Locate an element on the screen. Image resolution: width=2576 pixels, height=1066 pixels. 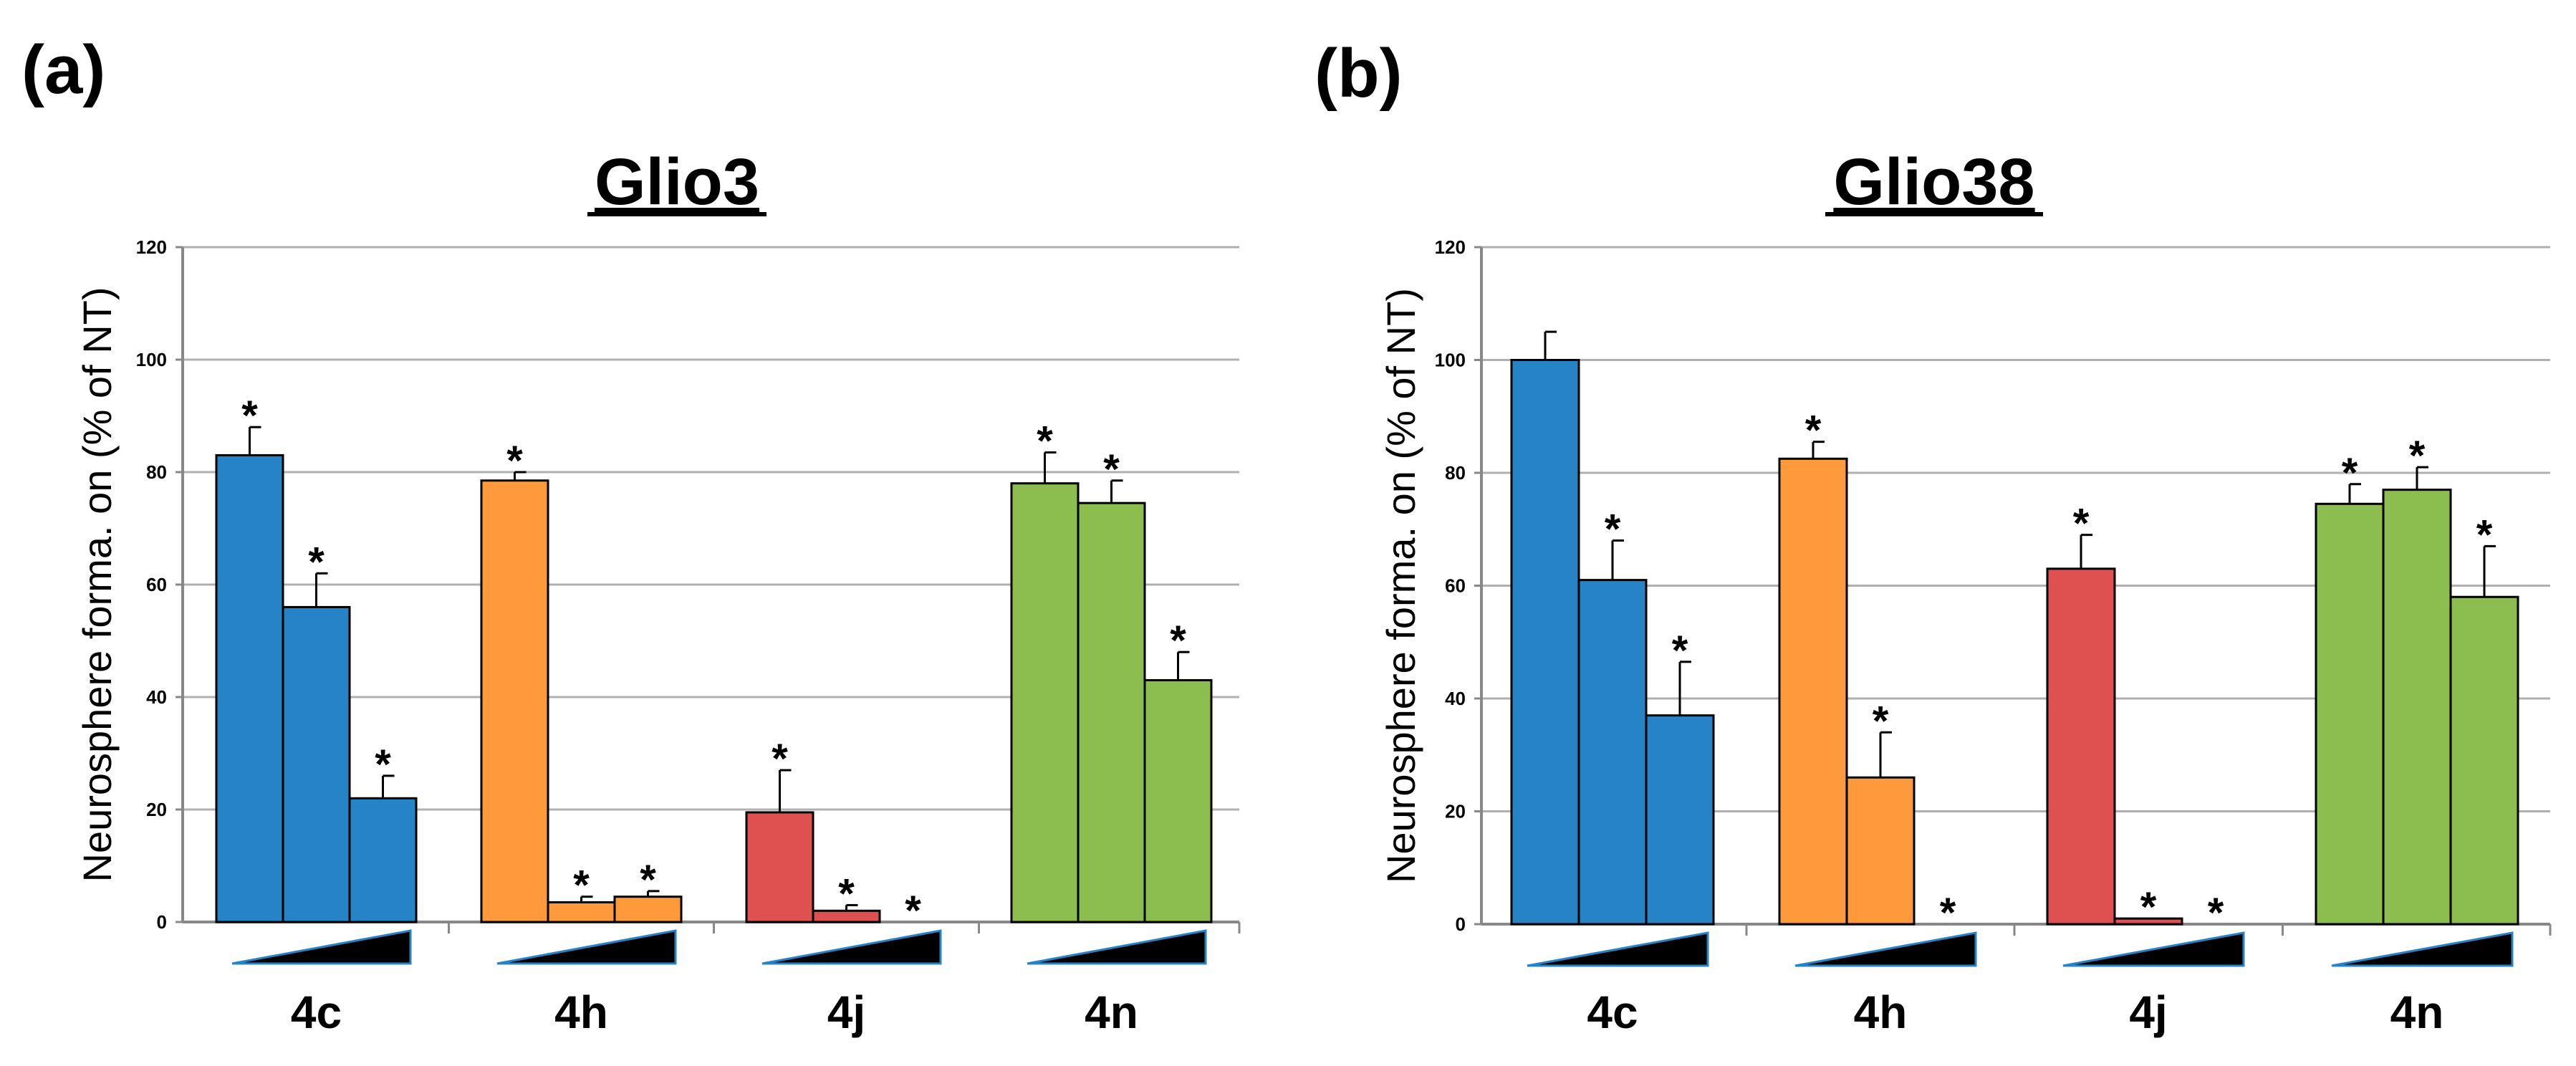
panel-label: (b) is located at coordinates (1359, 73).